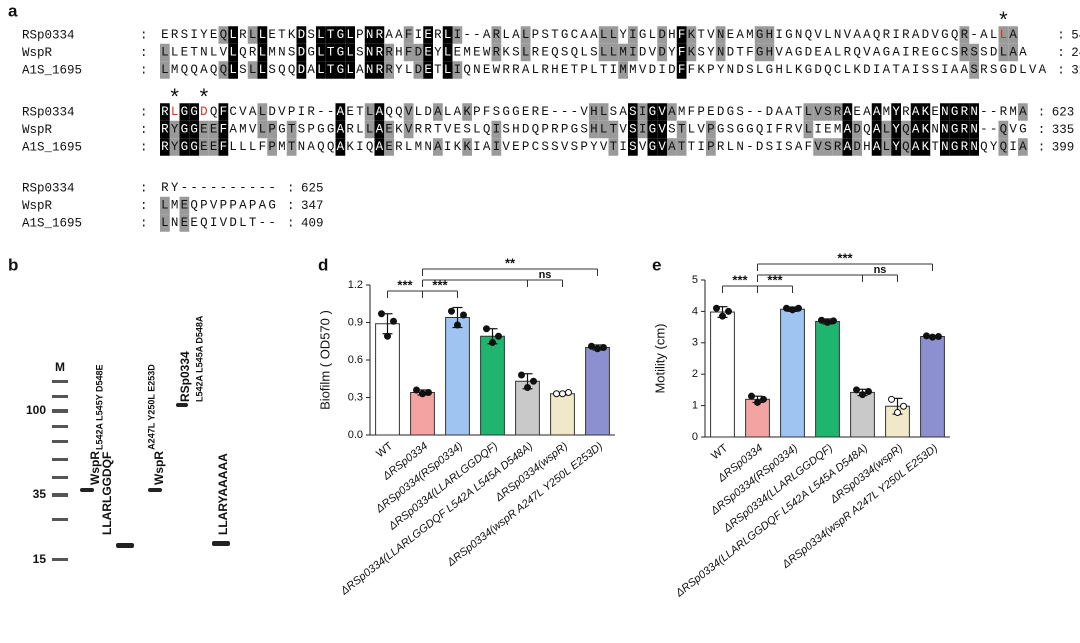  I want to click on ladder, so click(60, 470).